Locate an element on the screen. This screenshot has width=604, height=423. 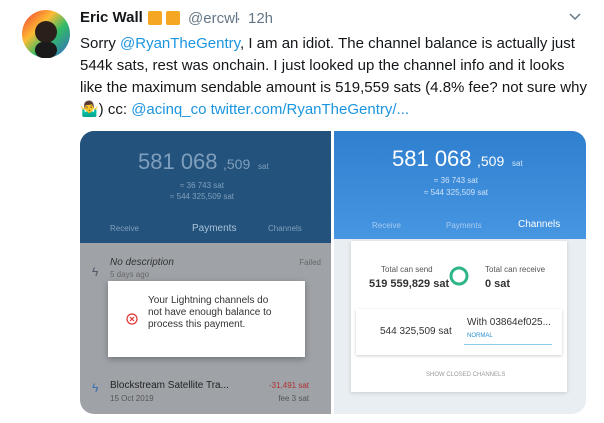
ratio-ring is located at coordinates (459, 276).